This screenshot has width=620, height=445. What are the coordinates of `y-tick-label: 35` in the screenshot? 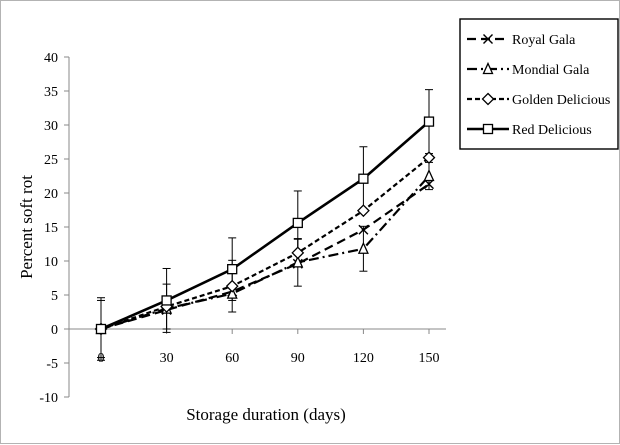 It's located at (51, 92).